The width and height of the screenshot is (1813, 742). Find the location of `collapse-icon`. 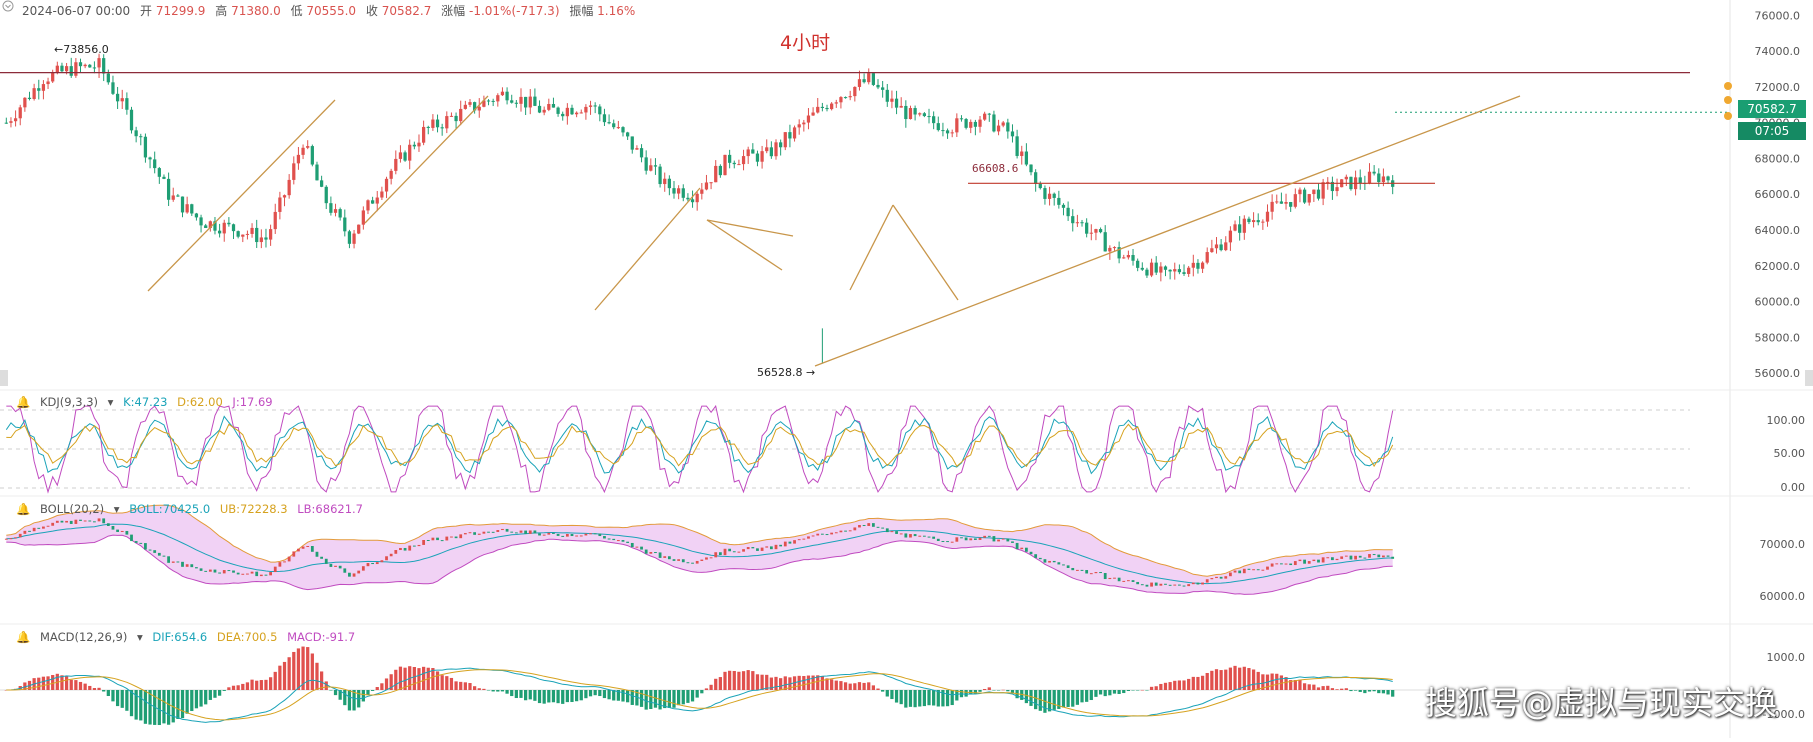

collapse-icon is located at coordinates (8, 6).